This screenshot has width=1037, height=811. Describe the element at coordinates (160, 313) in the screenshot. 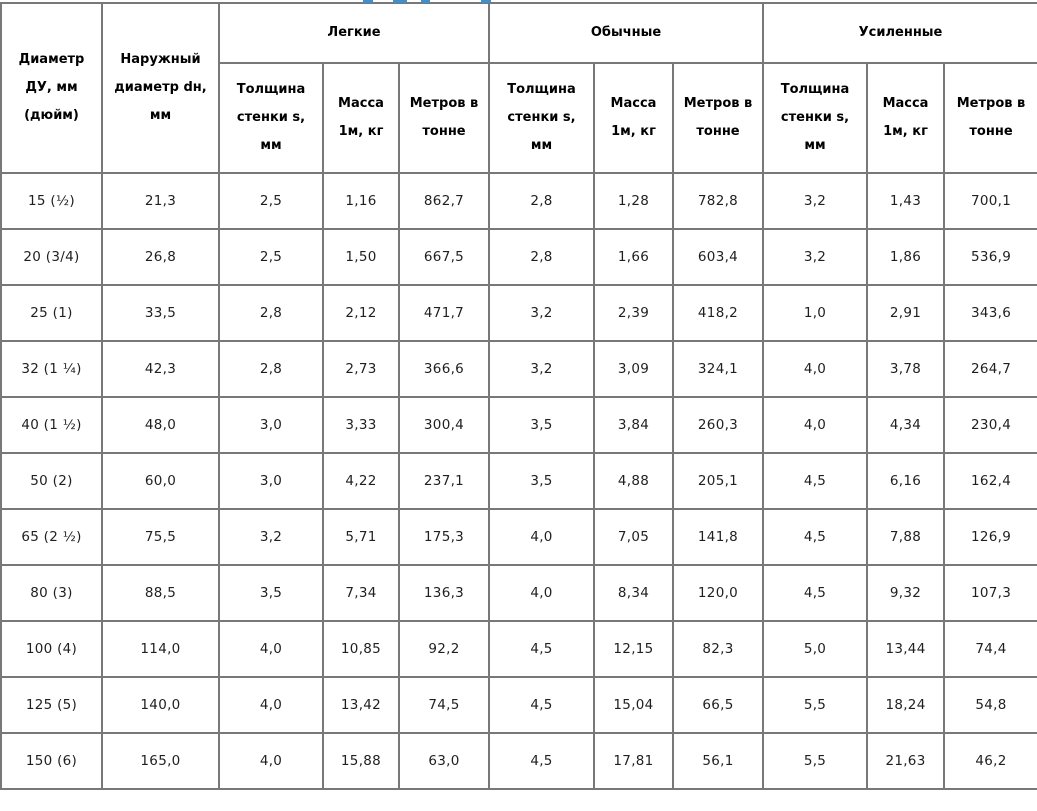

I see `table-cell: 33,5` at that location.